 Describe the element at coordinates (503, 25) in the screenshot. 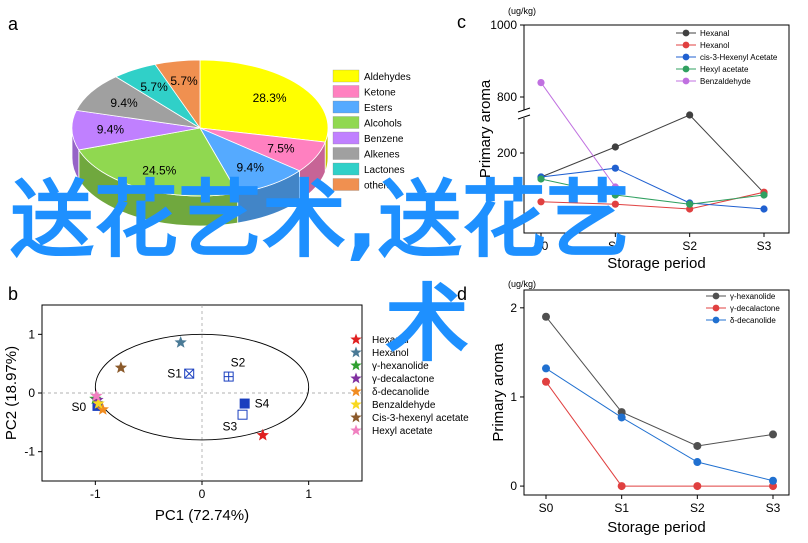

I see `y-tick-label: 1000` at that location.